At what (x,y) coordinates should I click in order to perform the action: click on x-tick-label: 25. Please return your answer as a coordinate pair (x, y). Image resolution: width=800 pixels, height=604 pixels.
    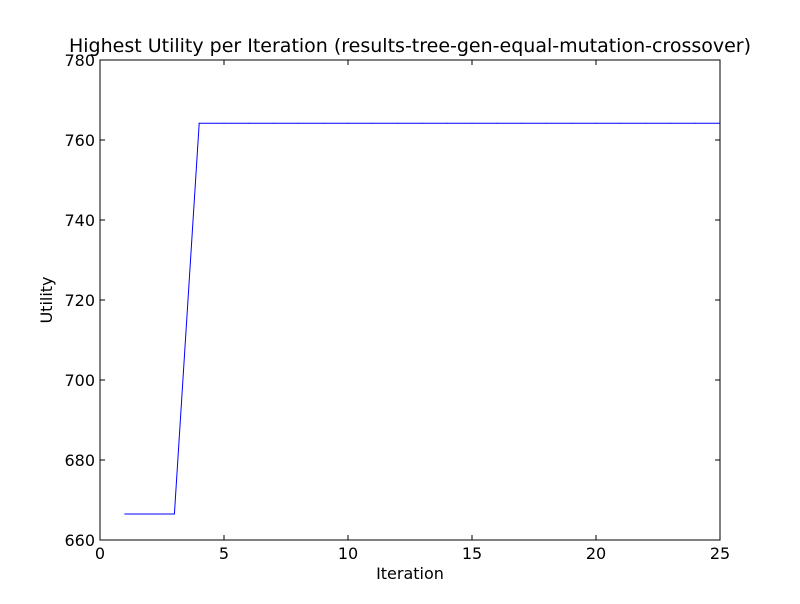
    Looking at the image, I should click on (720, 553).